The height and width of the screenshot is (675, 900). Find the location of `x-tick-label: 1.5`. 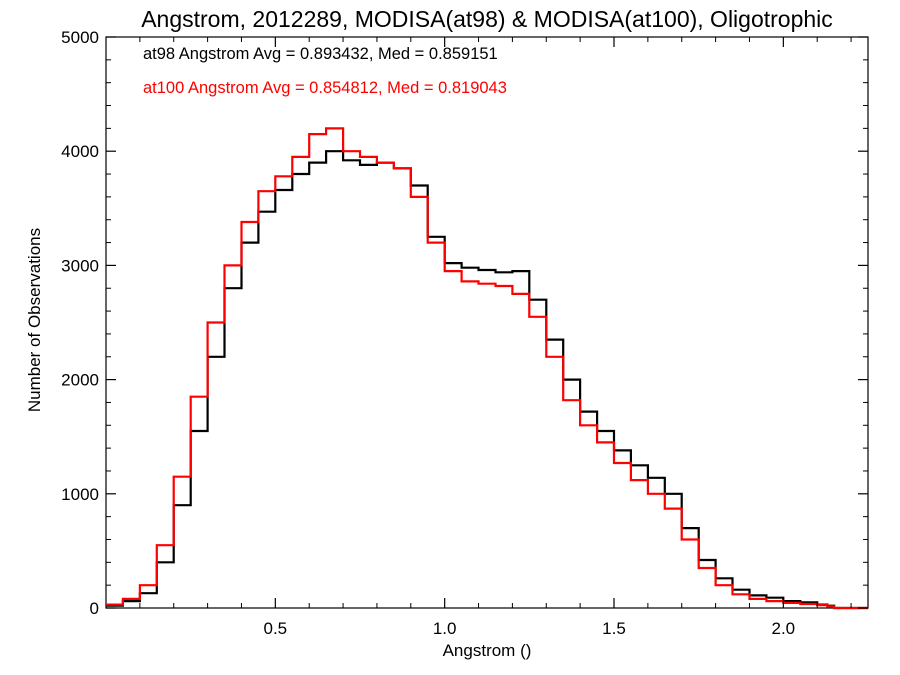

x-tick-label: 1.5 is located at coordinates (614, 628).